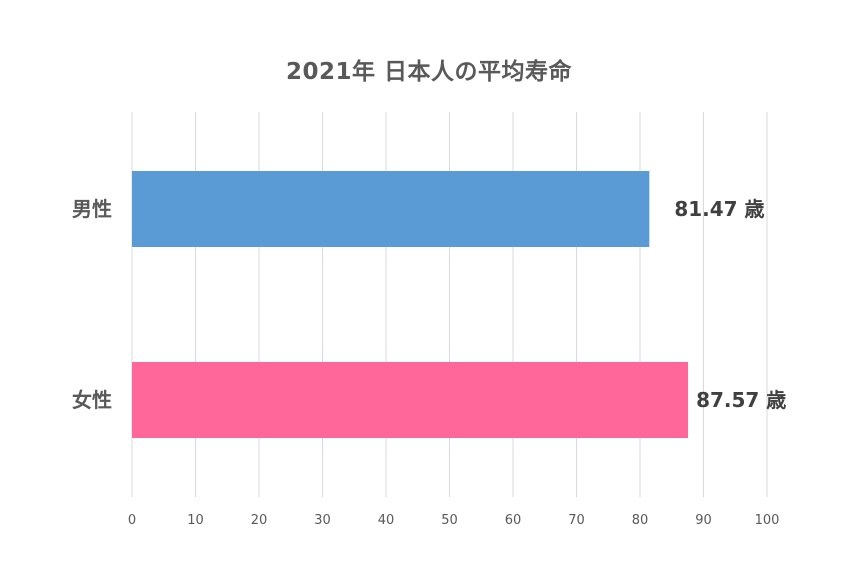  Describe the element at coordinates (640, 520) in the screenshot. I see `x-tick-label: 80` at that location.